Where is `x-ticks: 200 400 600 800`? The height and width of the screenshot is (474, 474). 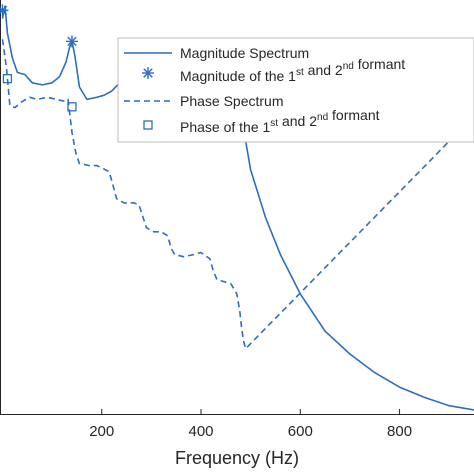
x-ticks: 200 400 600 800 is located at coordinates (250, 424).